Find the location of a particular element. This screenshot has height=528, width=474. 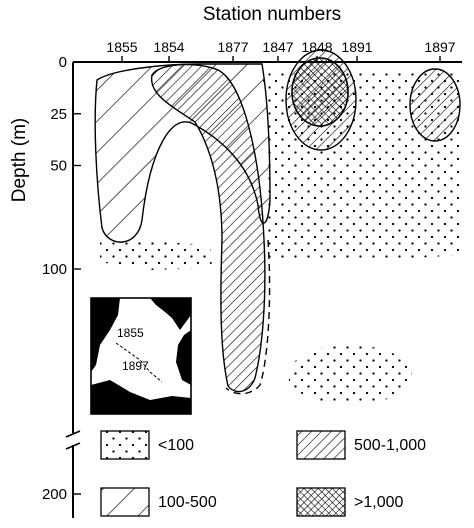

depth-label-25: 25 is located at coordinates (58, 114).